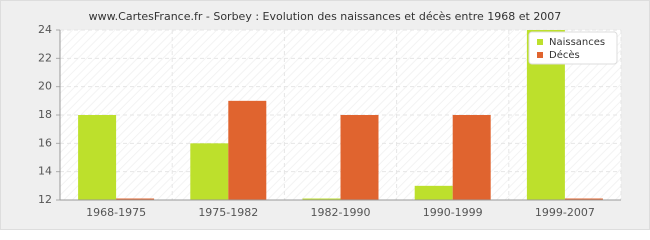 This screenshot has width=650, height=240. I want to click on y-tick-label: 16, so click(45, 142).